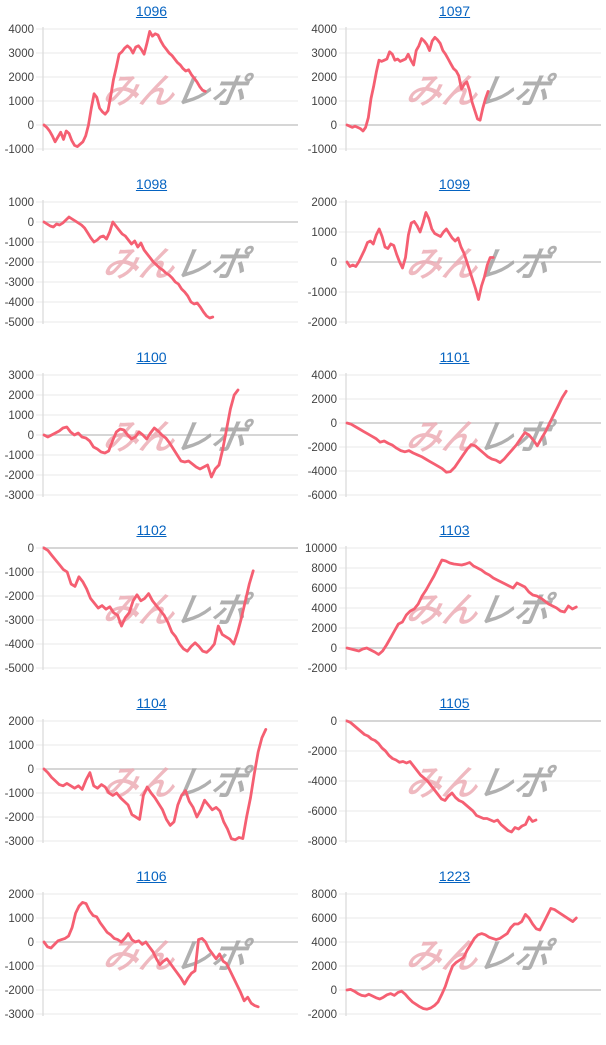  What do you see at coordinates (453, 609) in the screenshot?
I see `line-chart: 10000 8000 6000 4000 2000 0 -2000 みんレポ` at bounding box center [453, 609].